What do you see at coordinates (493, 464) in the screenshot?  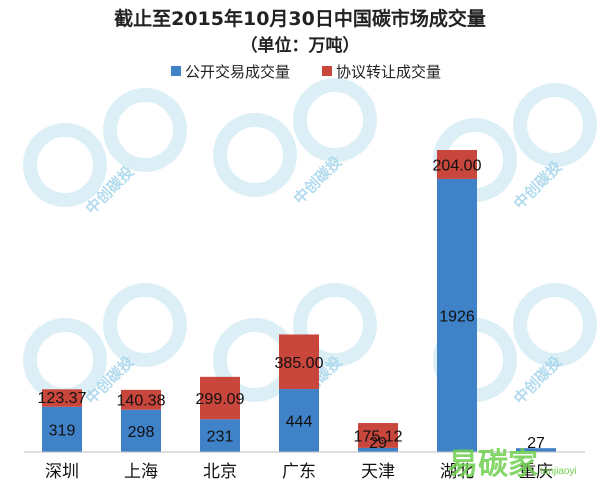 I see `brand-watermark: 易碳家` at bounding box center [493, 464].